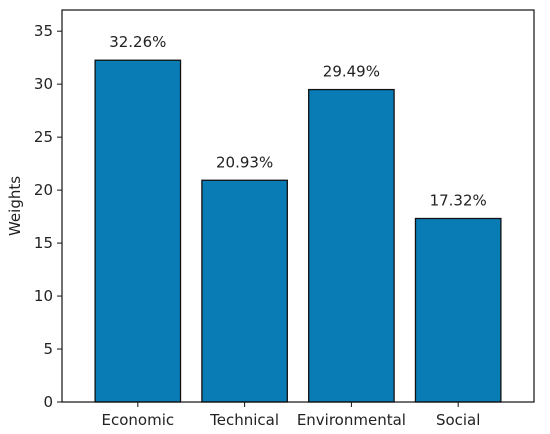 The height and width of the screenshot is (434, 550). What do you see at coordinates (48, 402) in the screenshot?
I see `y-tick-label: 0` at bounding box center [48, 402].